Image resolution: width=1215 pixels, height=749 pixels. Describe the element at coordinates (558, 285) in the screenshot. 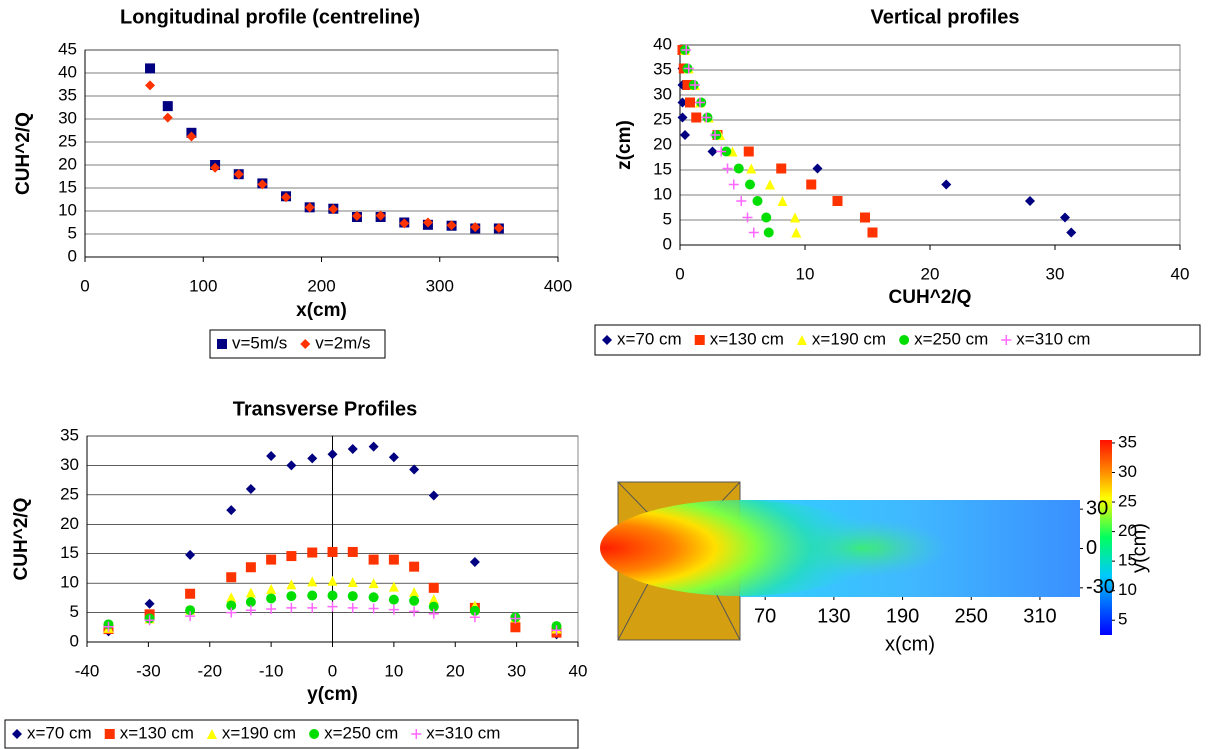

I see `x-tick-label: 400` at that location.